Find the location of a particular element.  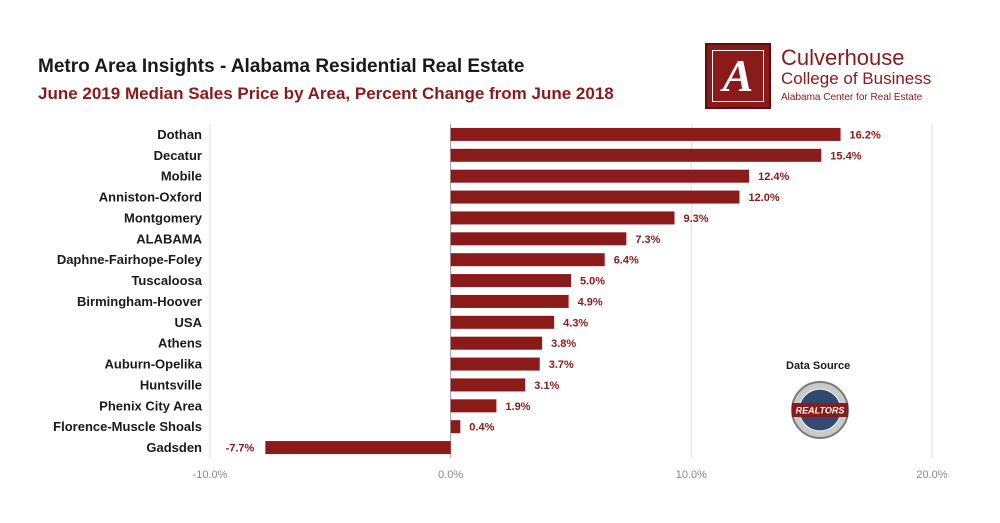

svg-text: REALTORS is located at coordinates (820, 411).